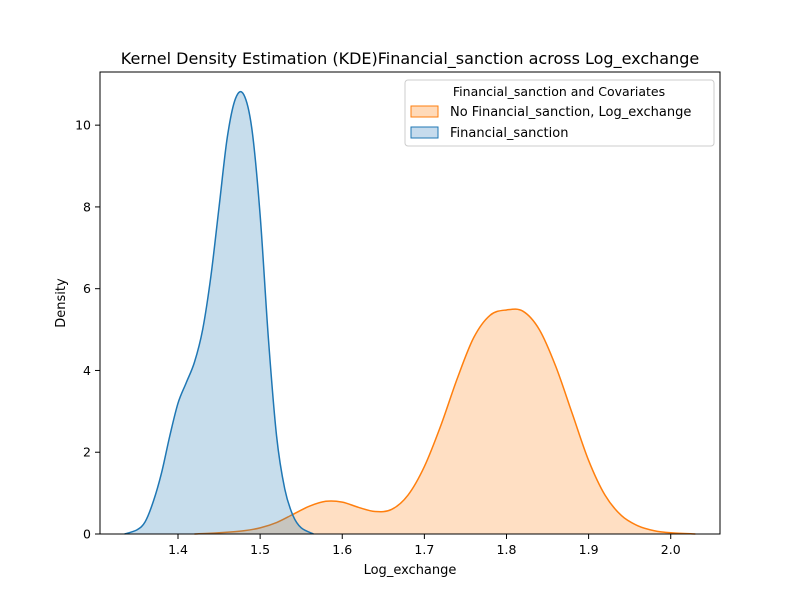  What do you see at coordinates (570, 112) in the screenshot?
I see `legend-label-no-financial-sanction: No Financial_sanction, Log_exchange` at bounding box center [570, 112].